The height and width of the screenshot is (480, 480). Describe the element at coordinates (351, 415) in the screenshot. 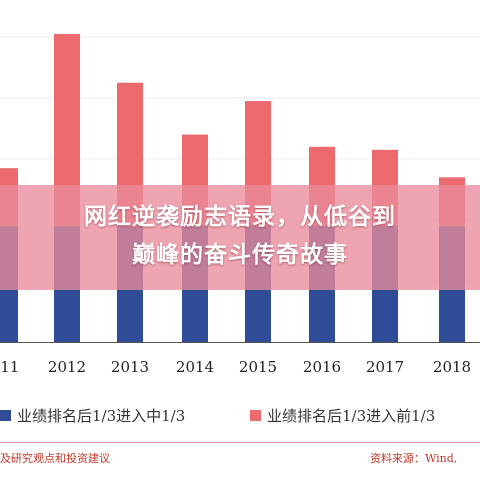

I see `legend-label-2: 业绩排名后1/3进入前1/3` at that location.